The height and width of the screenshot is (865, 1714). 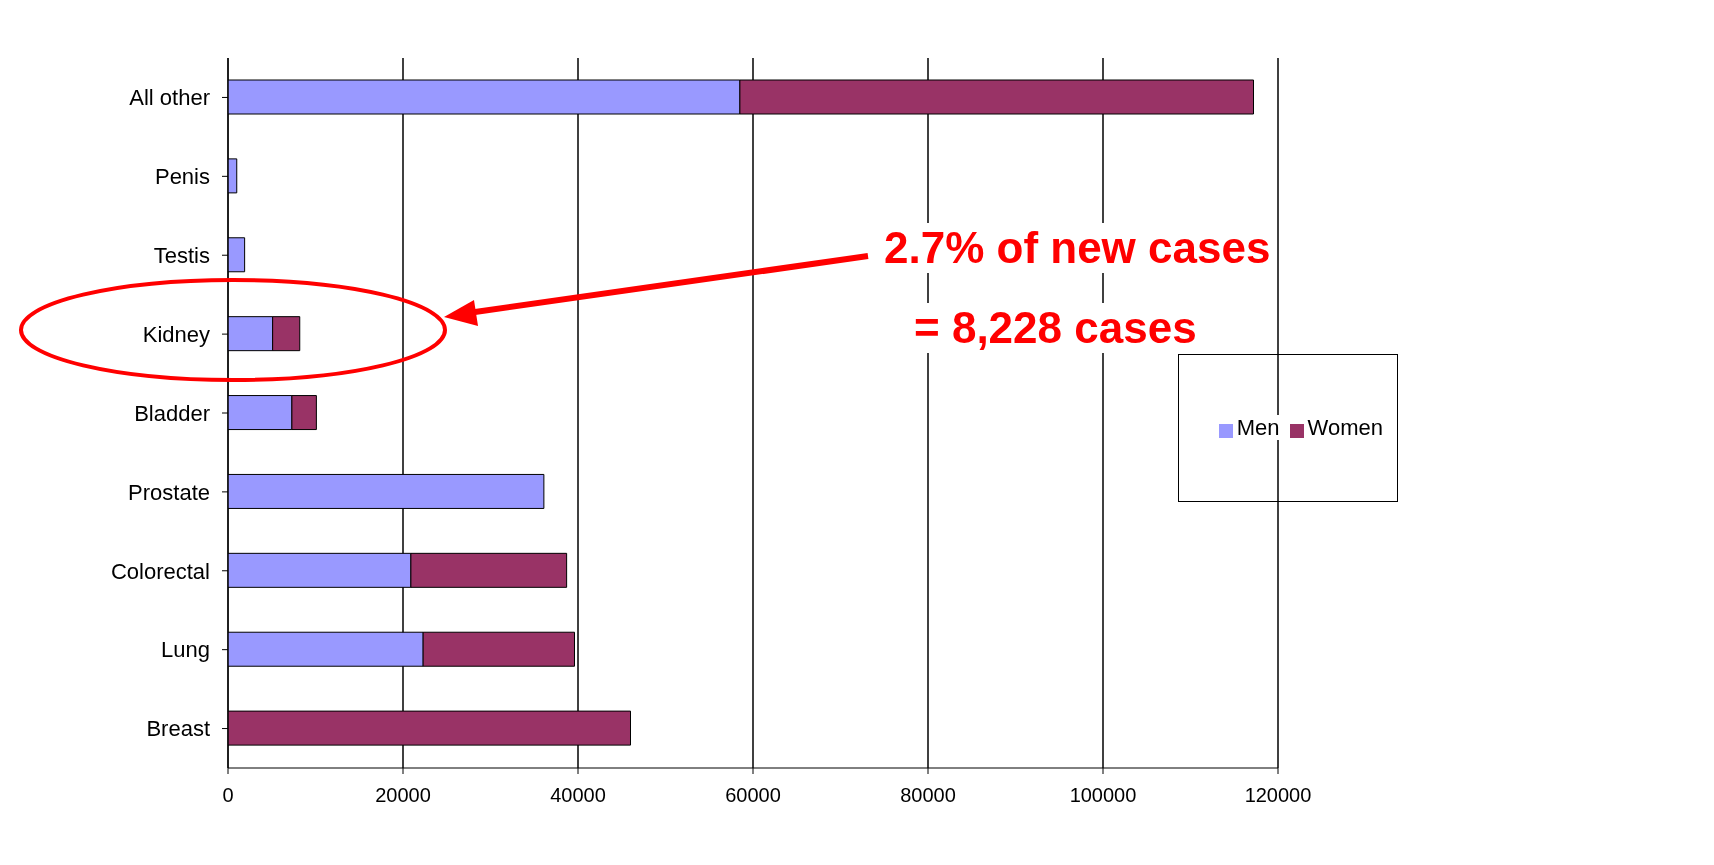 What do you see at coordinates (1278, 795) in the screenshot?
I see `x-tick-label: 120000` at bounding box center [1278, 795].